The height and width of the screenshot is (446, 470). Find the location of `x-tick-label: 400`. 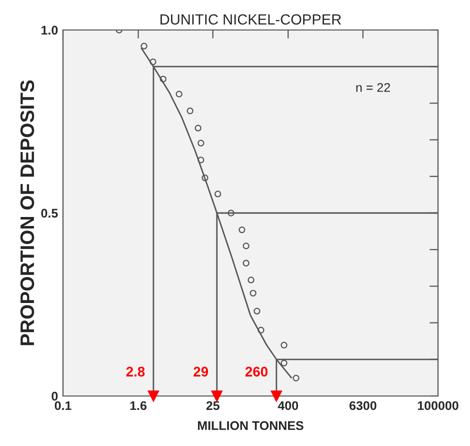

x-tick-label: 400 is located at coordinates (288, 405).